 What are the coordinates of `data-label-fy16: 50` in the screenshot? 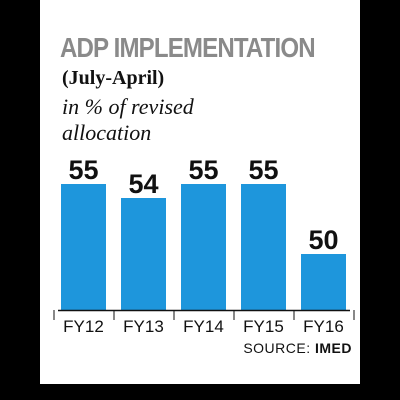 It's located at (323, 240).